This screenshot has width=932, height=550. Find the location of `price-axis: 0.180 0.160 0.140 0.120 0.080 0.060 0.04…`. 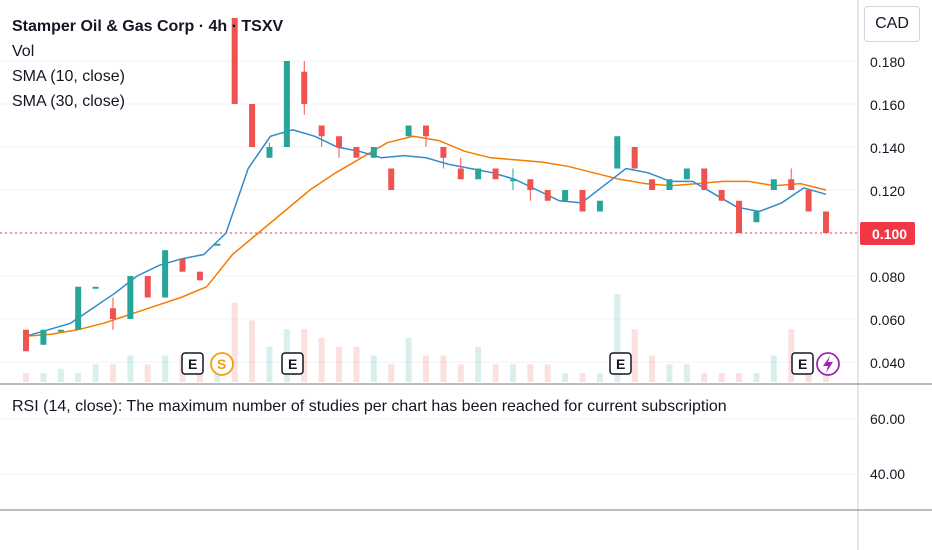

price-axis: 0.180 0.160 0.140 0.120 0.080 0.060 0.04… is located at coordinates (887, 212).